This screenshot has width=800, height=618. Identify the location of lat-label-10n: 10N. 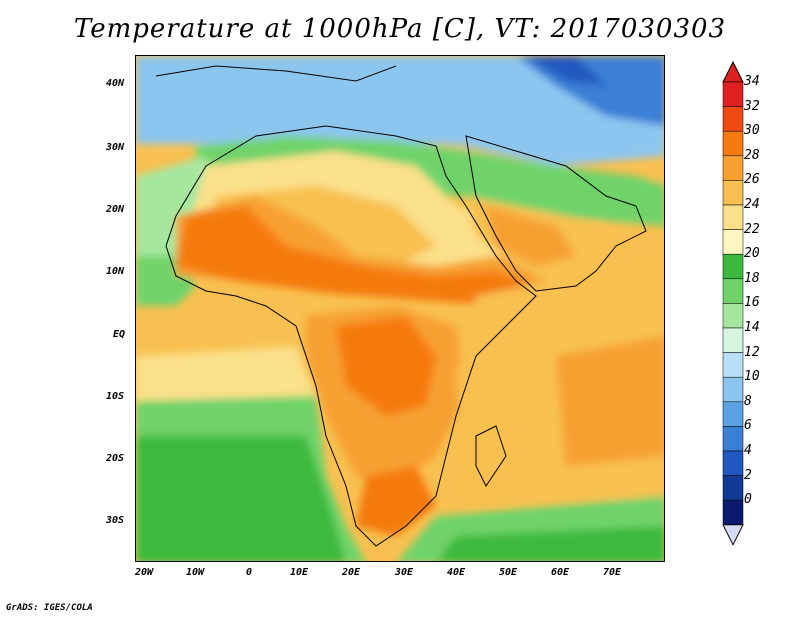
(115, 271).